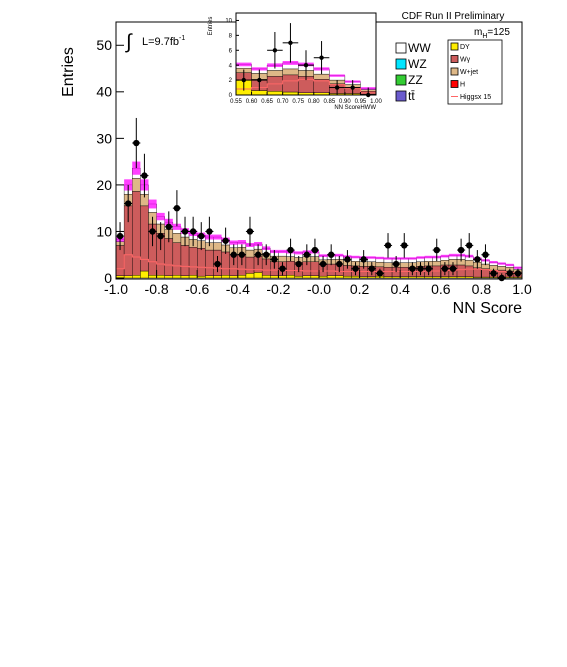 This screenshot has height=667, width=567. What do you see at coordinates (329, 102) in the screenshot?
I see `x-tick-label-6: 0.85` at bounding box center [329, 102].